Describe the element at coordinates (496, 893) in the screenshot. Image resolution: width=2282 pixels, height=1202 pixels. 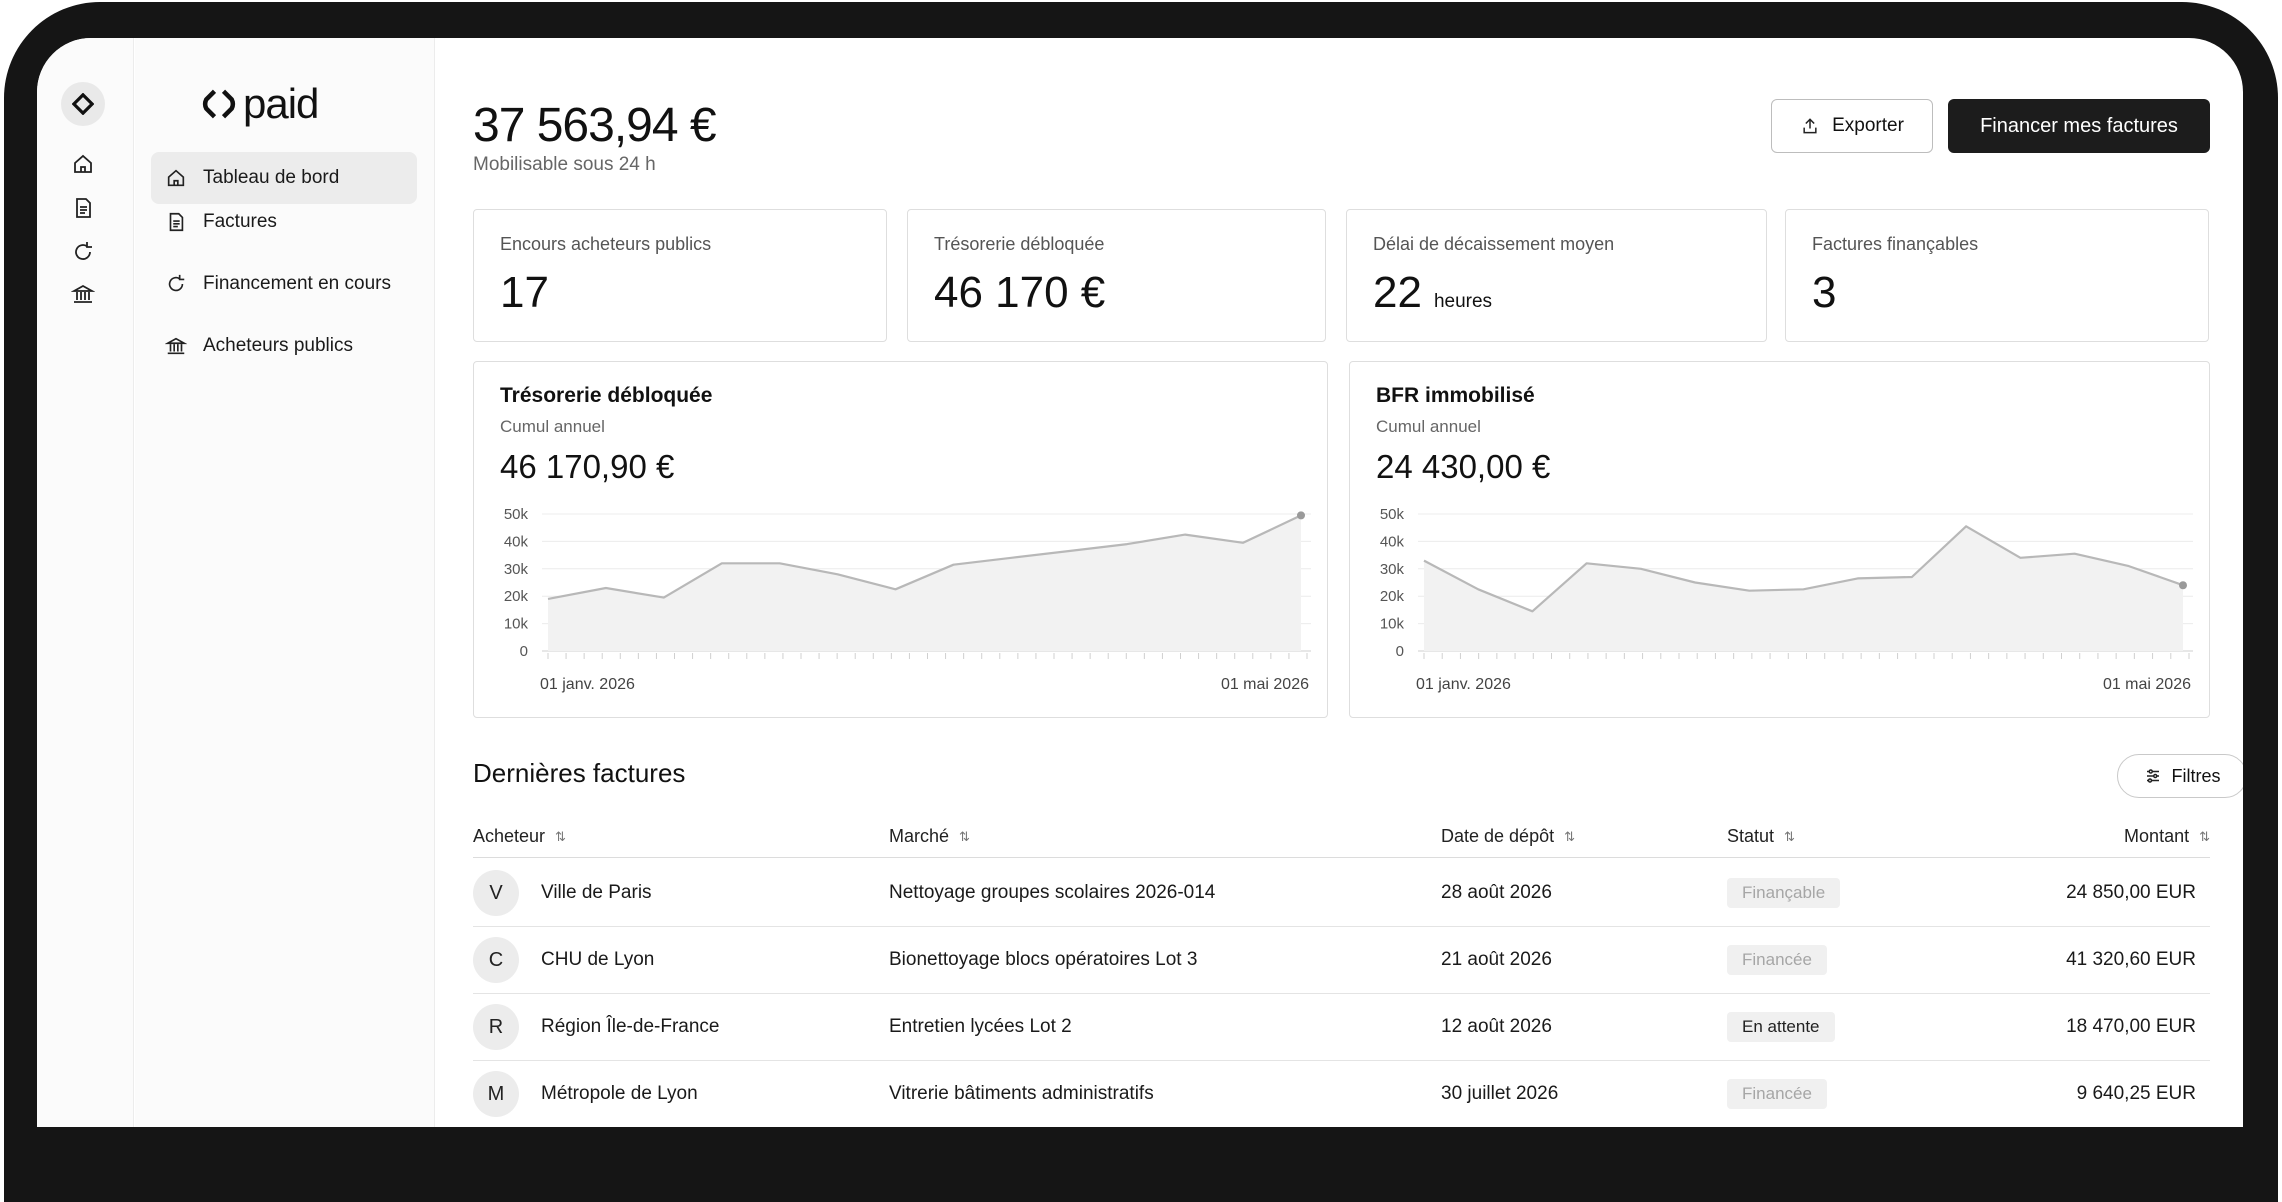
I see `avatar: V` at that location.